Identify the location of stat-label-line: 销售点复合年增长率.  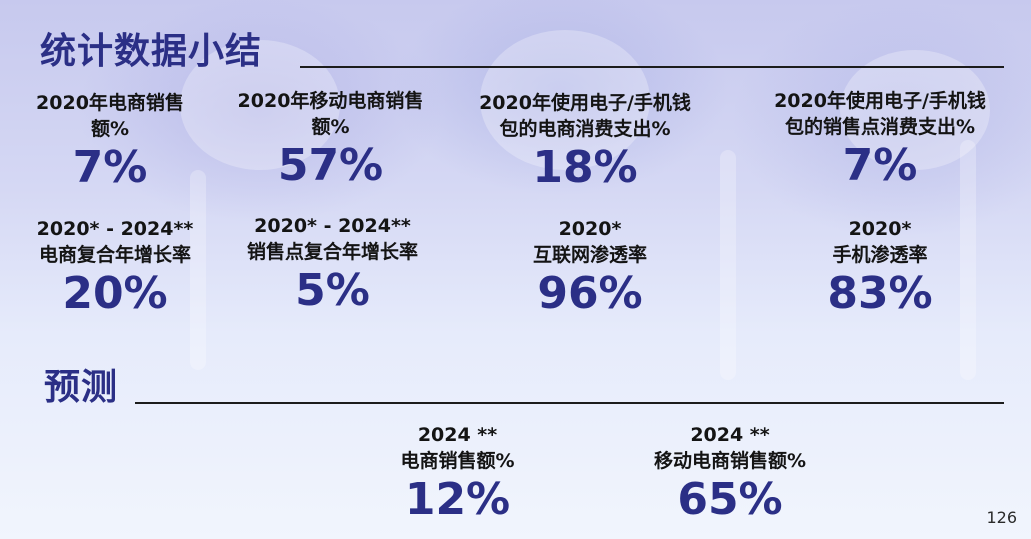
(332, 252).